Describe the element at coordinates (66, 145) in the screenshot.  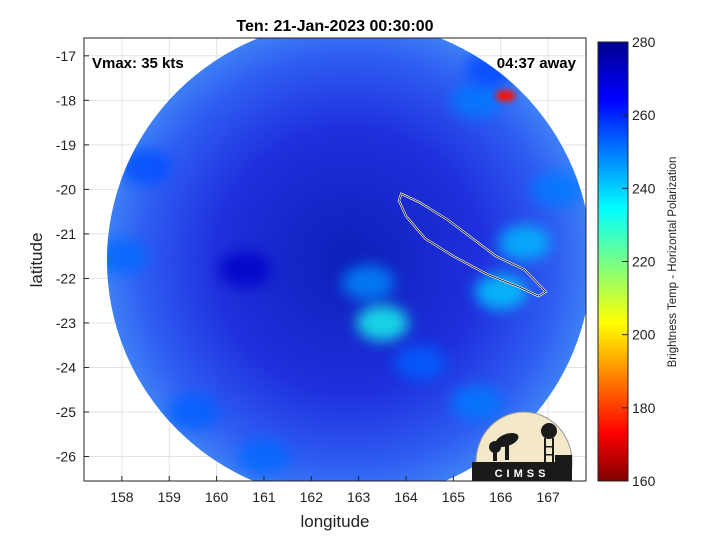
I see `y-tick-label: -19` at that location.